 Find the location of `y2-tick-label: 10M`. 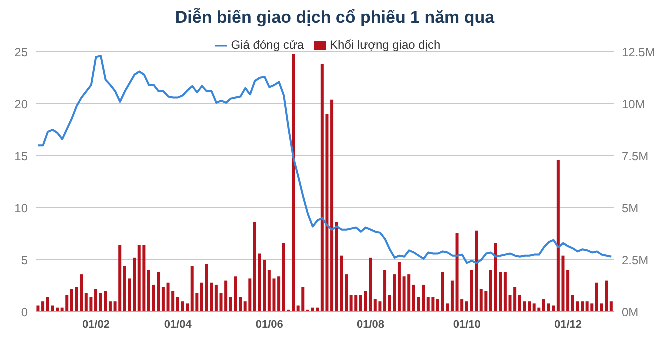

y2-tick-label: 10M is located at coordinates (634, 104).